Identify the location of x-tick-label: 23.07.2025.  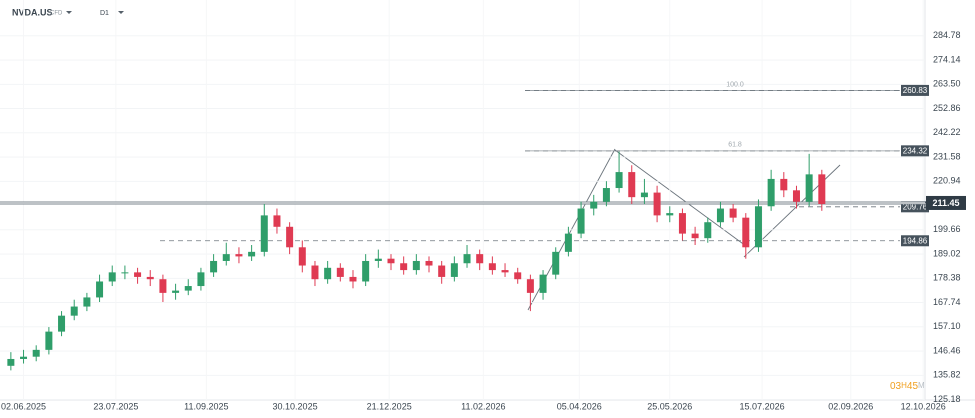
(115, 406).